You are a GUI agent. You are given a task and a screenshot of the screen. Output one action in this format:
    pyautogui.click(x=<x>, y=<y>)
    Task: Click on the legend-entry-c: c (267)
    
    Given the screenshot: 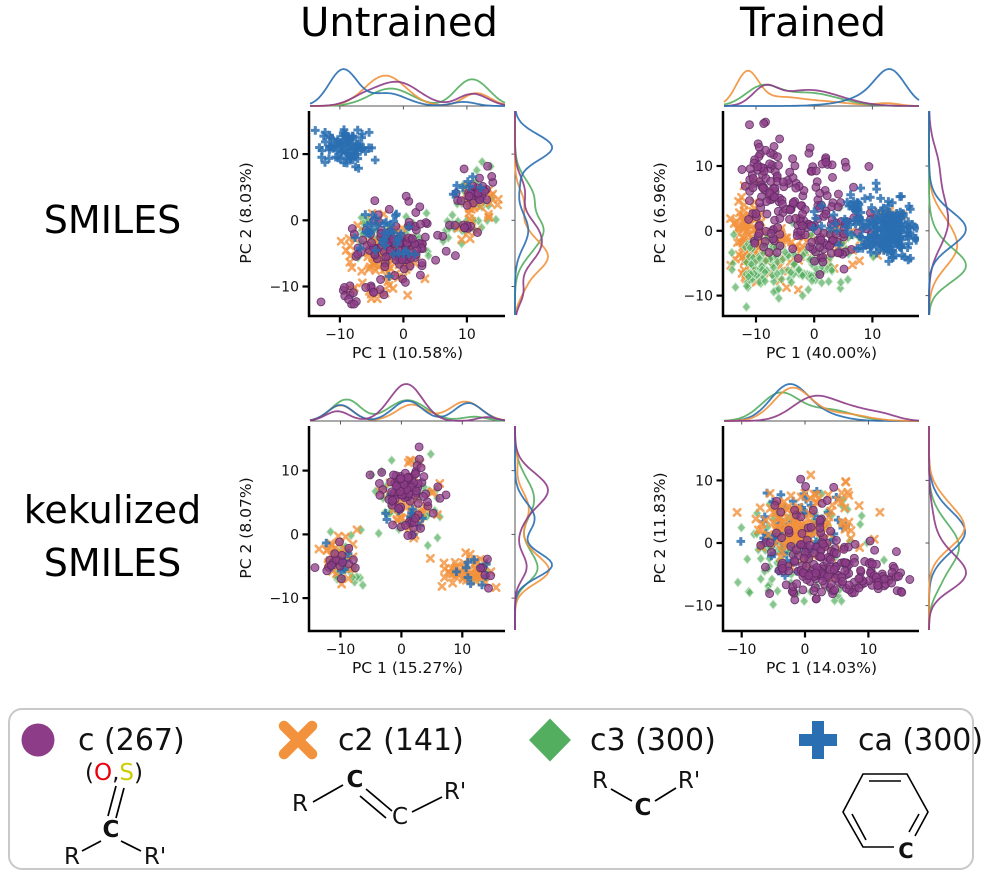 What is the action you would take?
    pyautogui.click(x=100, y=740)
    